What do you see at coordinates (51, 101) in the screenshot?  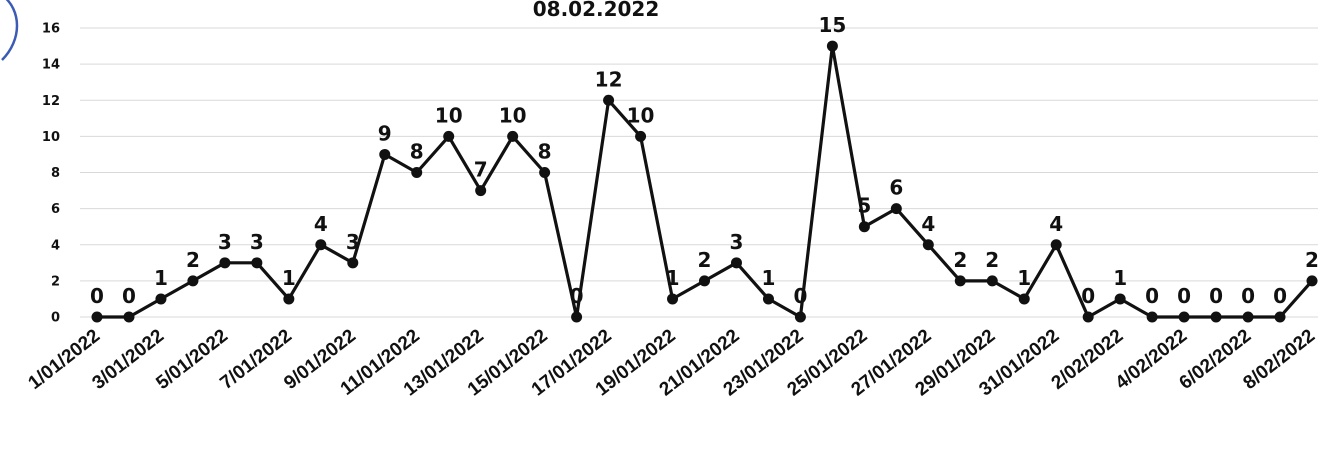 I see `y-tick-label: 12` at bounding box center [51, 101].